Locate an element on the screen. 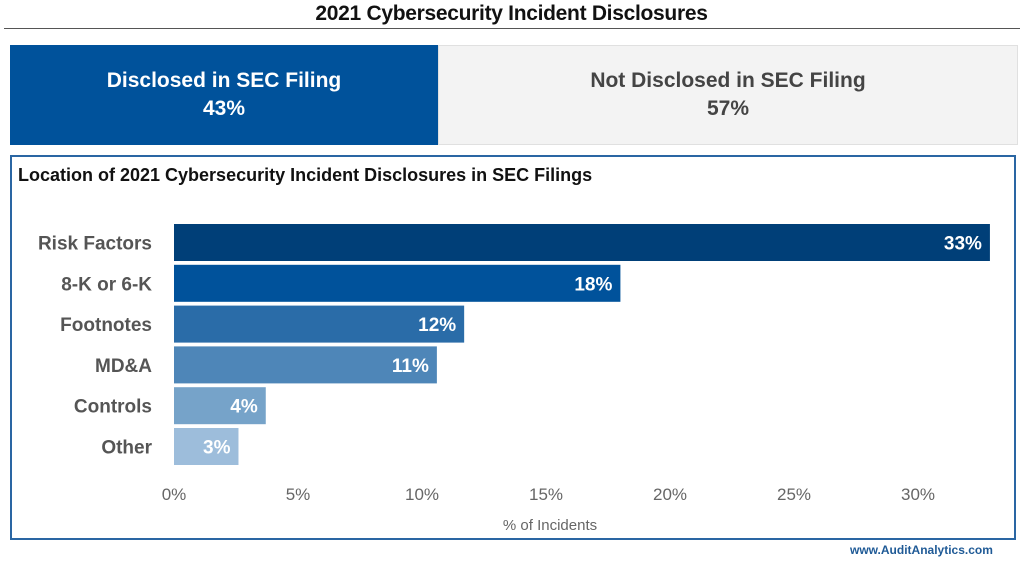 The height and width of the screenshot is (561, 1023). x-tick-label: 5% is located at coordinates (298, 494).